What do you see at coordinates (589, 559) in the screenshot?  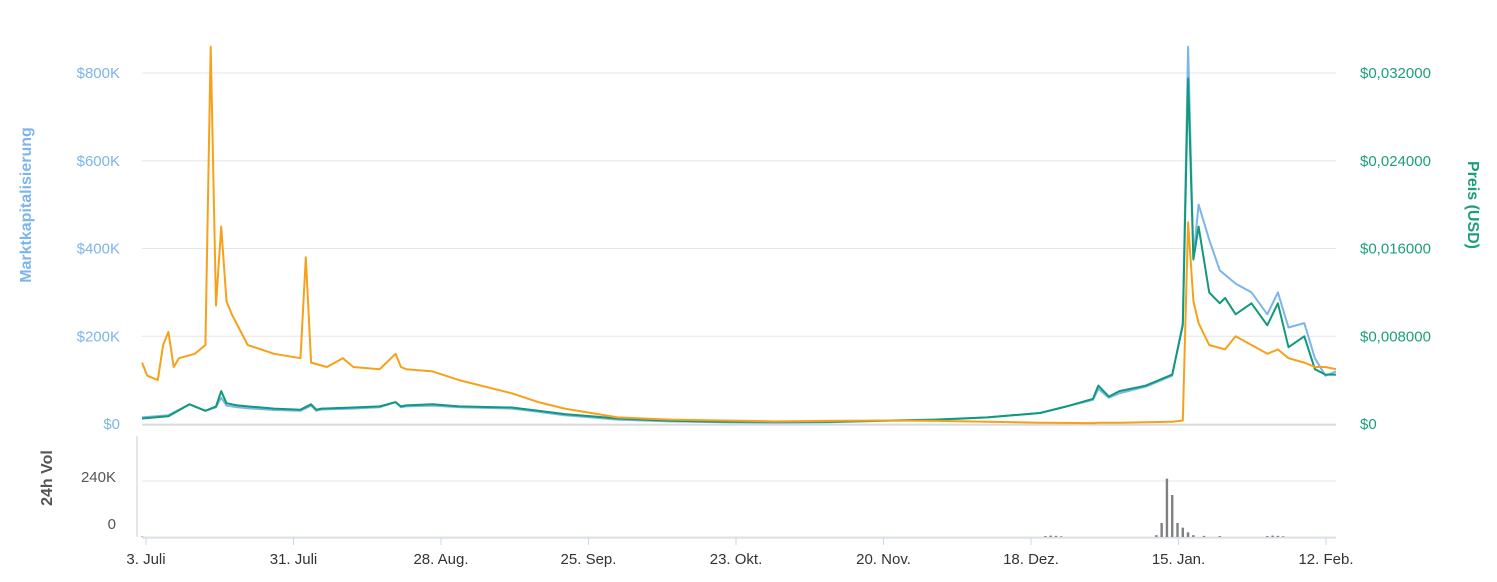 I see `x-tick-label: 25. Sep.` at bounding box center [589, 559].